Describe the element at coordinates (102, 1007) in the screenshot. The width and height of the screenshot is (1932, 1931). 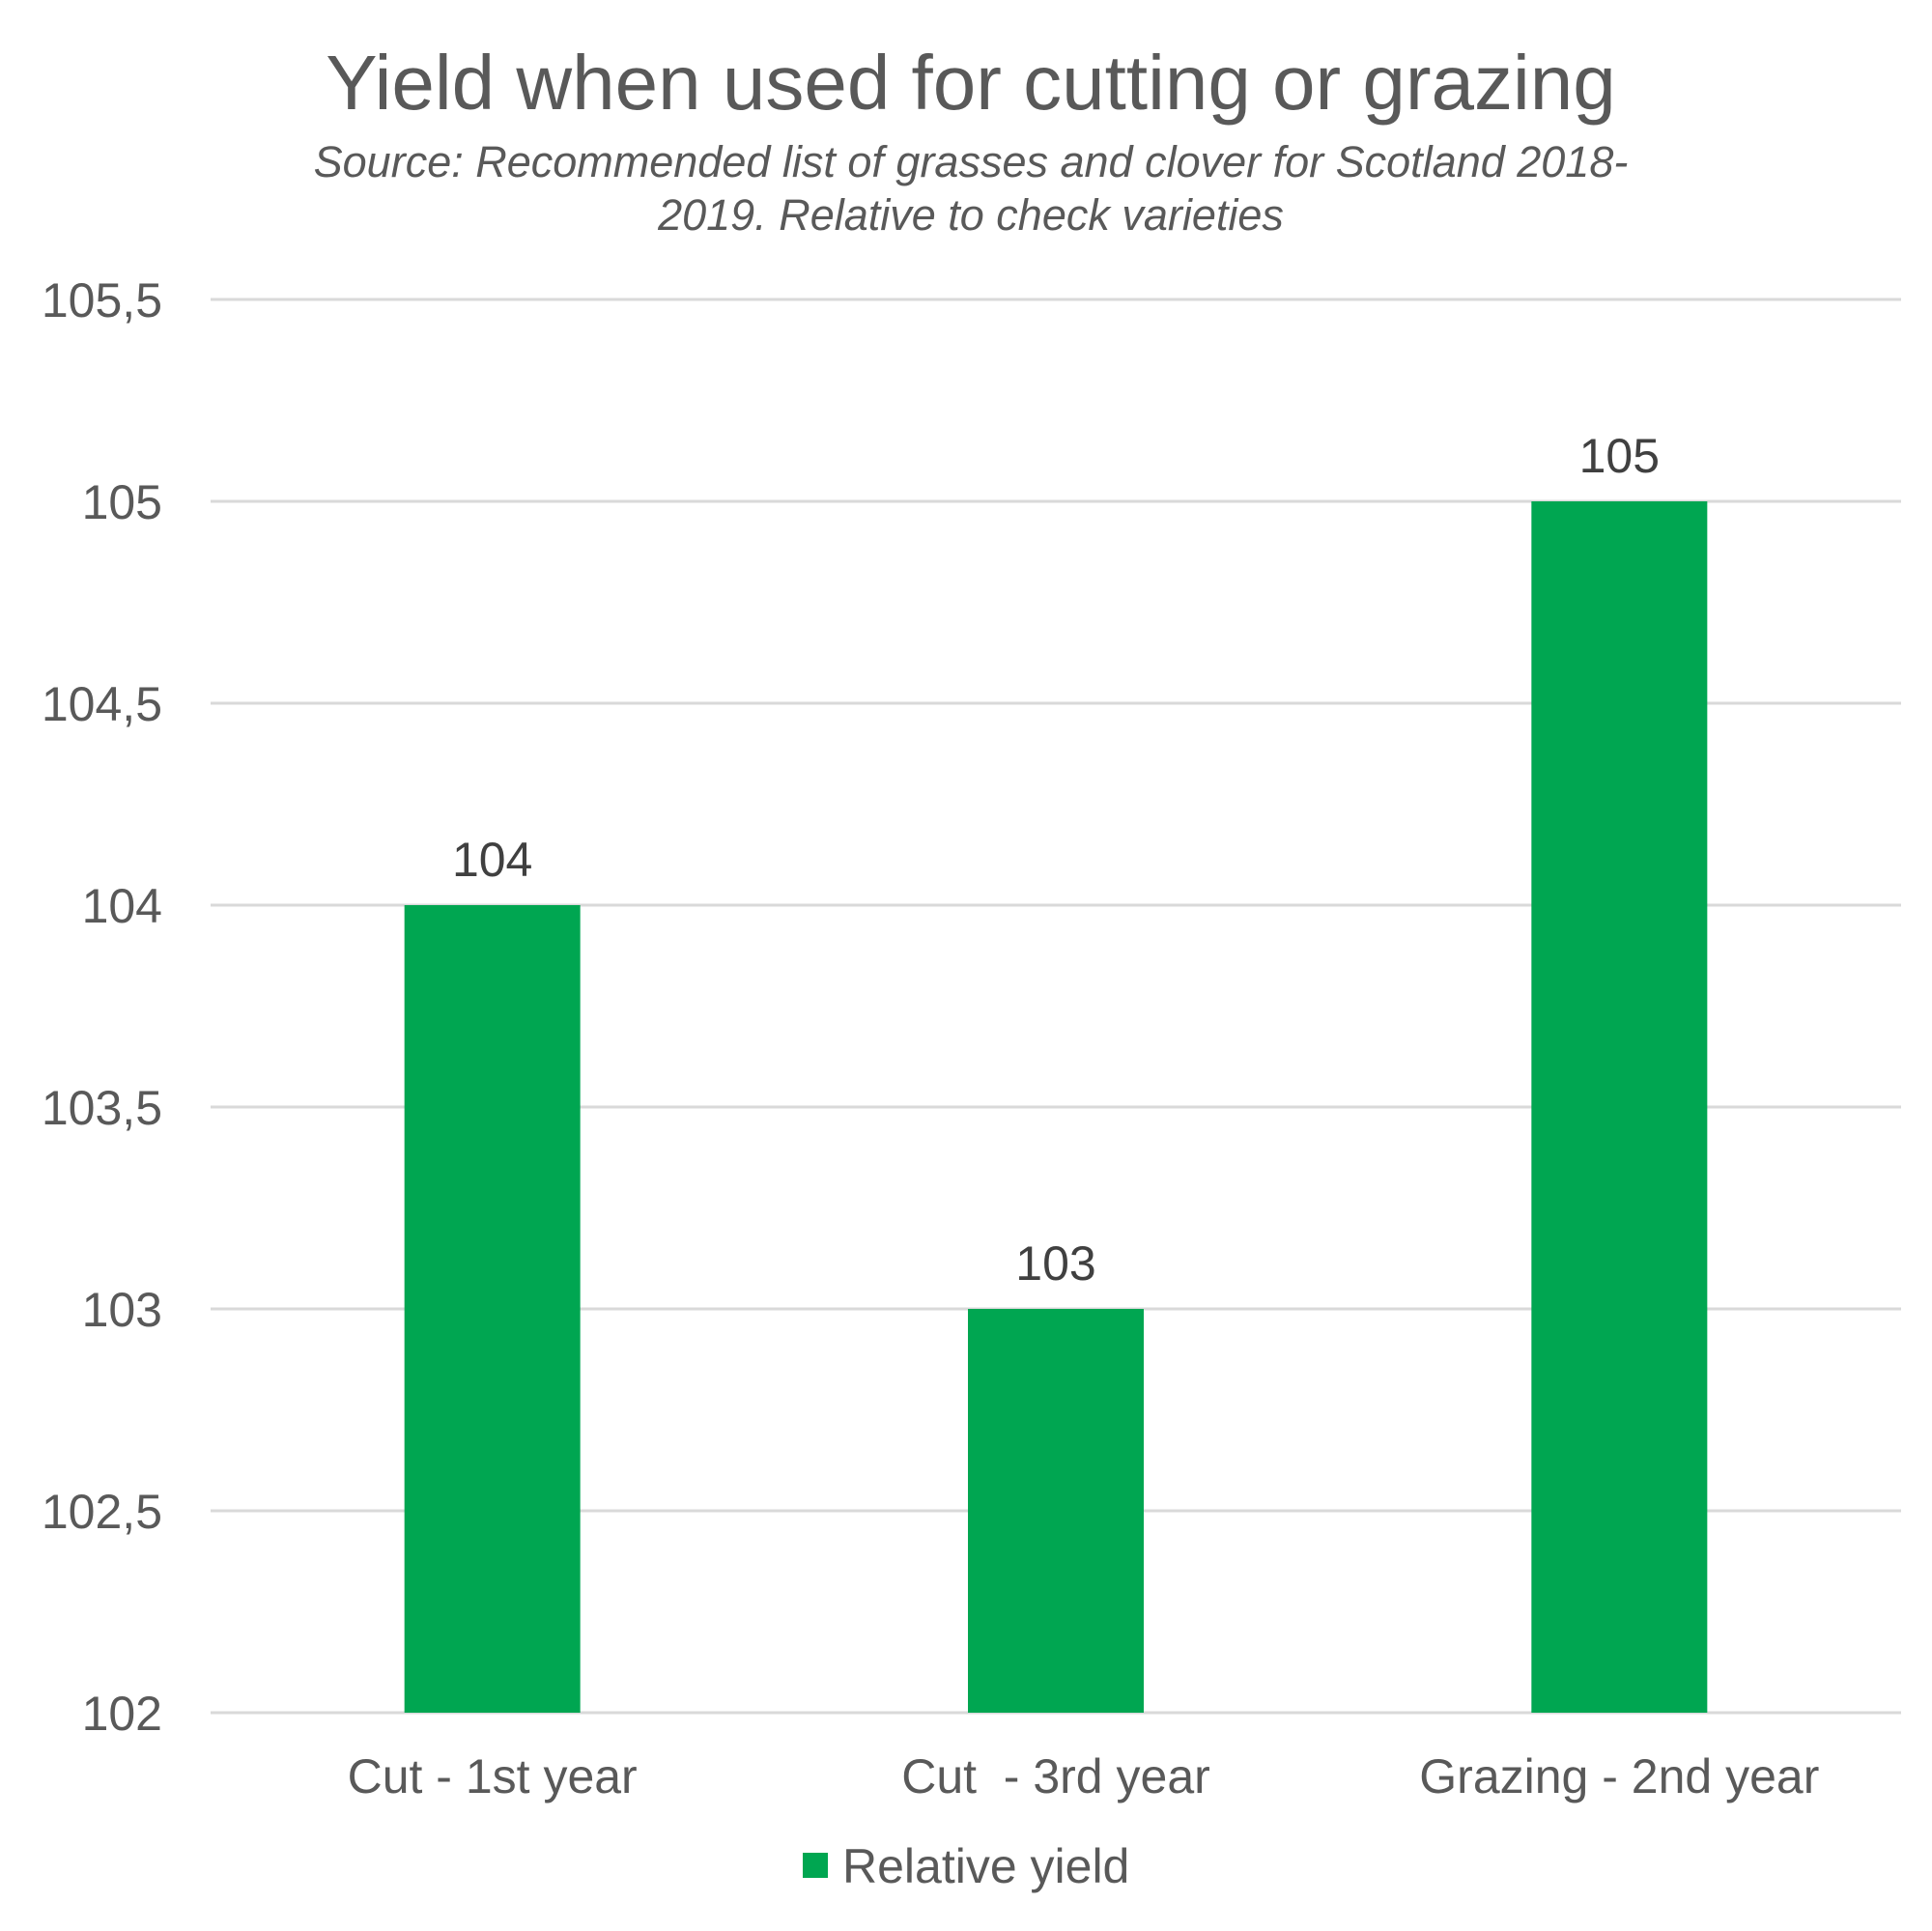
I see `y-axis-tick-labels: 102 102,5 103 103,5 104 104,5 105 105,5` at that location.